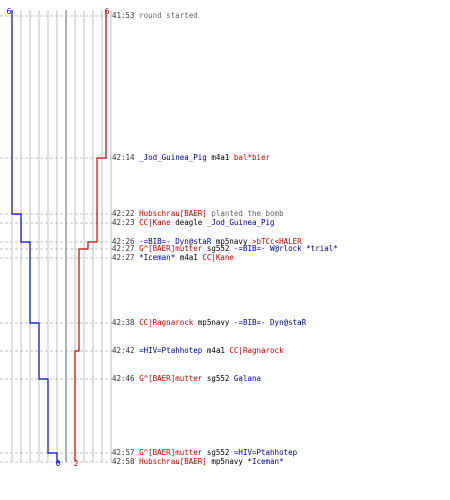 The height and width of the screenshot is (500, 450). I want to click on player-name: bal*bier, so click(252, 157).